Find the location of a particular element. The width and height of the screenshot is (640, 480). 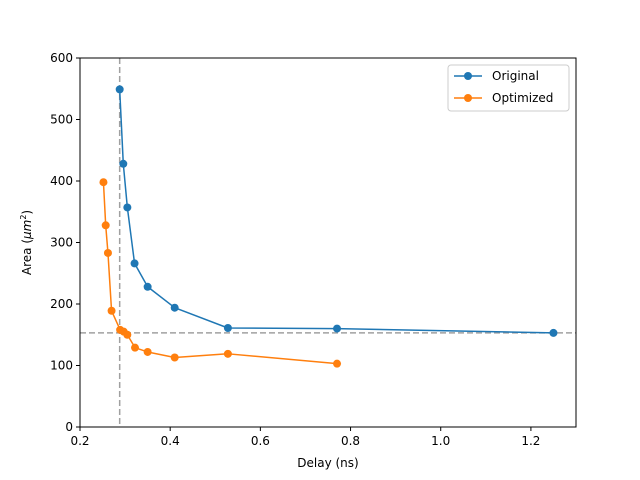

y-tick-label: 300 is located at coordinates (61, 243).